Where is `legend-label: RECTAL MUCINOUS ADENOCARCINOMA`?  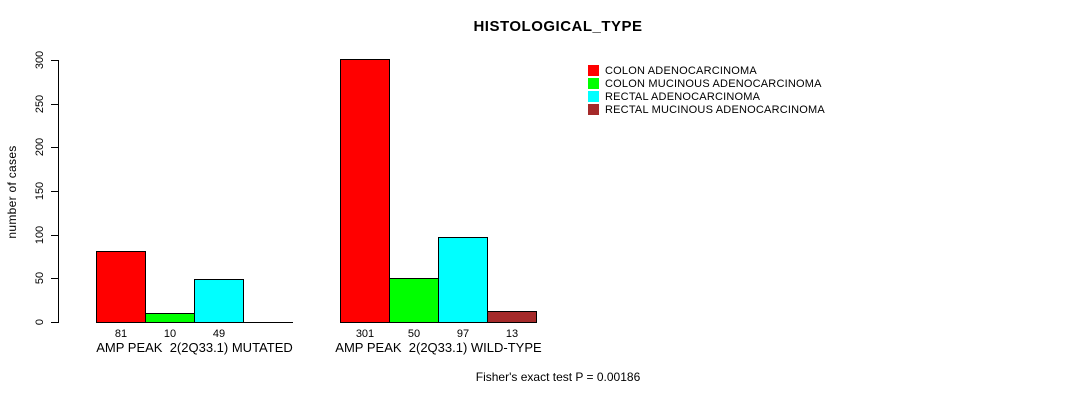
legend-label: RECTAL MUCINOUS ADENOCARCINOMA is located at coordinates (715, 109).